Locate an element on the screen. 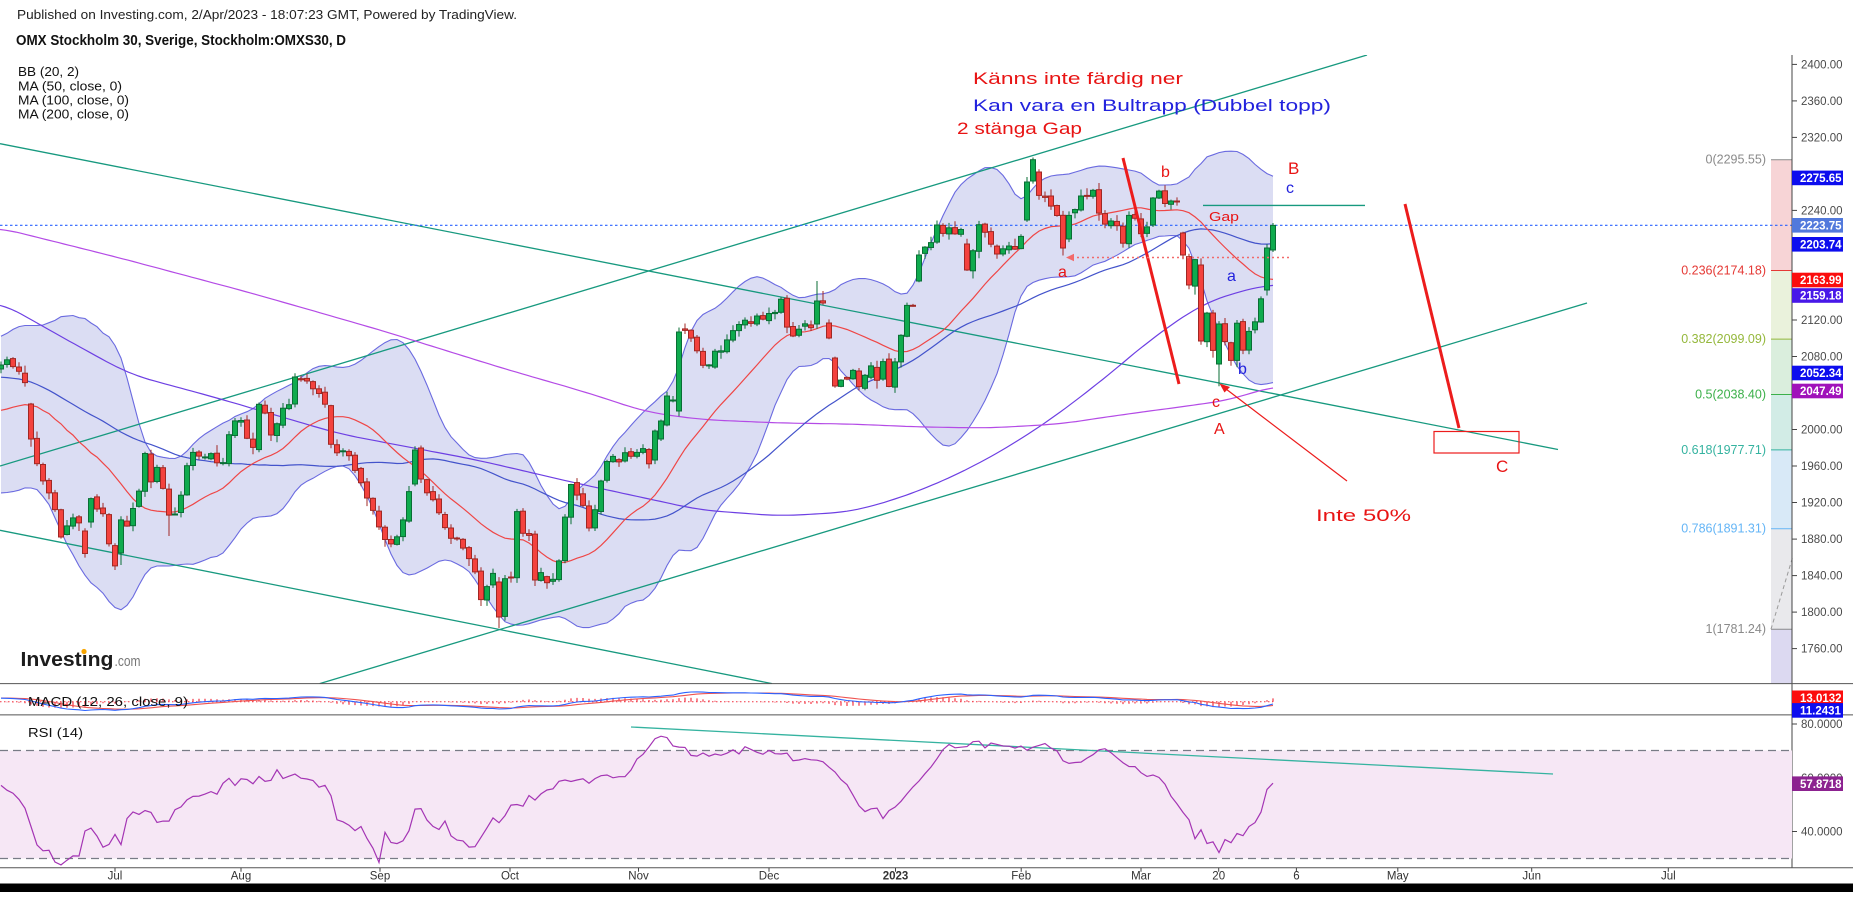 The image size is (1853, 897). svg-text: .com is located at coordinates (128, 661).